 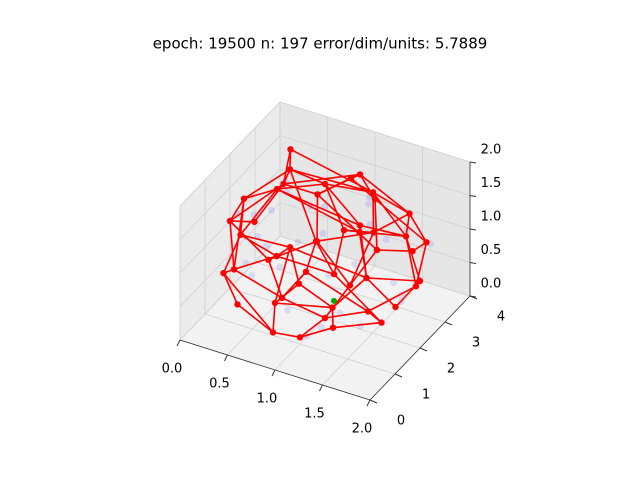 I want to click on x-tick-label: 0.0, so click(x=172, y=369).